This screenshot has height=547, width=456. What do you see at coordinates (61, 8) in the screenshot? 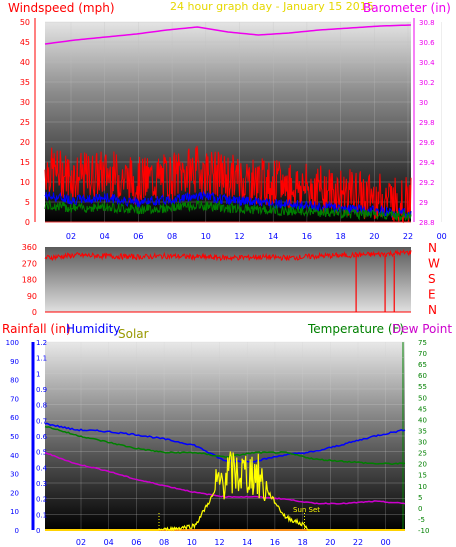
I see `windspeed-title: Windspeed (mph)` at bounding box center [61, 8].